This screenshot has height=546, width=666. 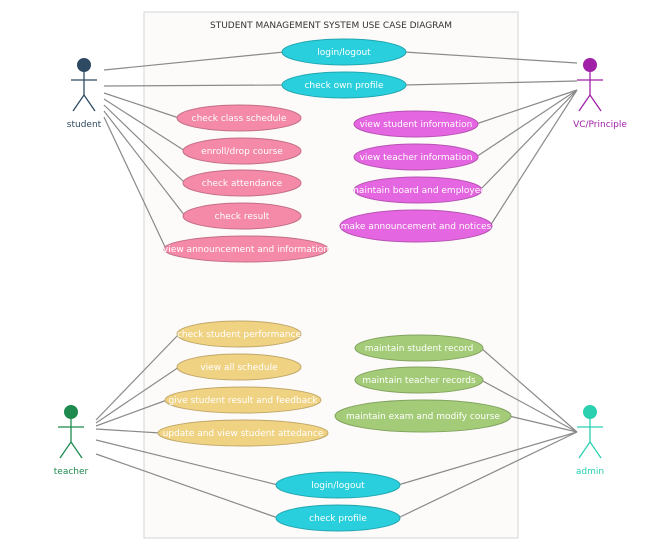 I want to click on use-case-uc2: check own profile, so click(x=344, y=85).